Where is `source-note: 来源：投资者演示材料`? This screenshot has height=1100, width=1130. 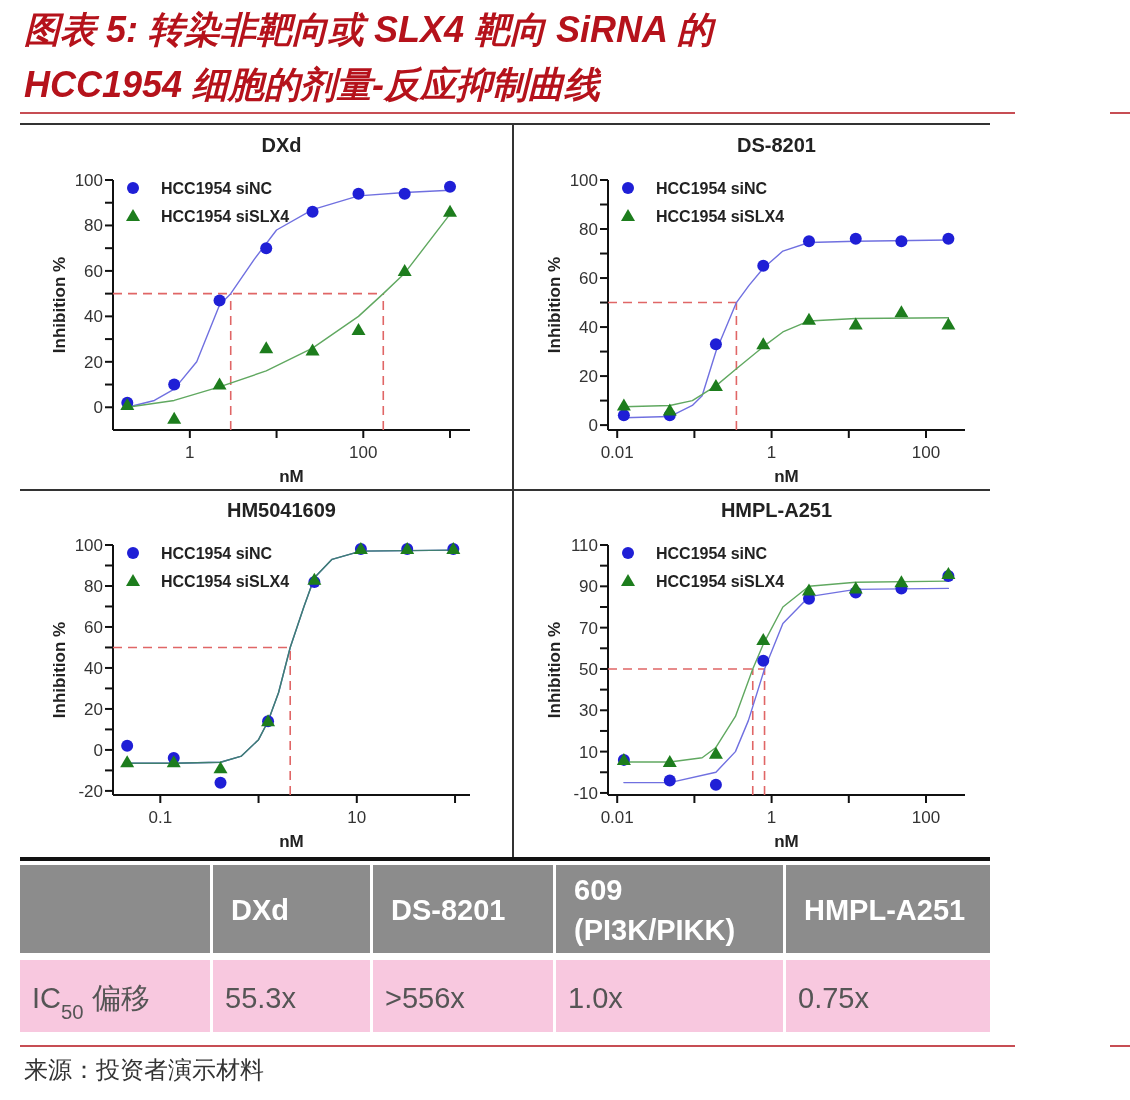
source-note: 来源：投资者演示材料 is located at coordinates (144, 1070).